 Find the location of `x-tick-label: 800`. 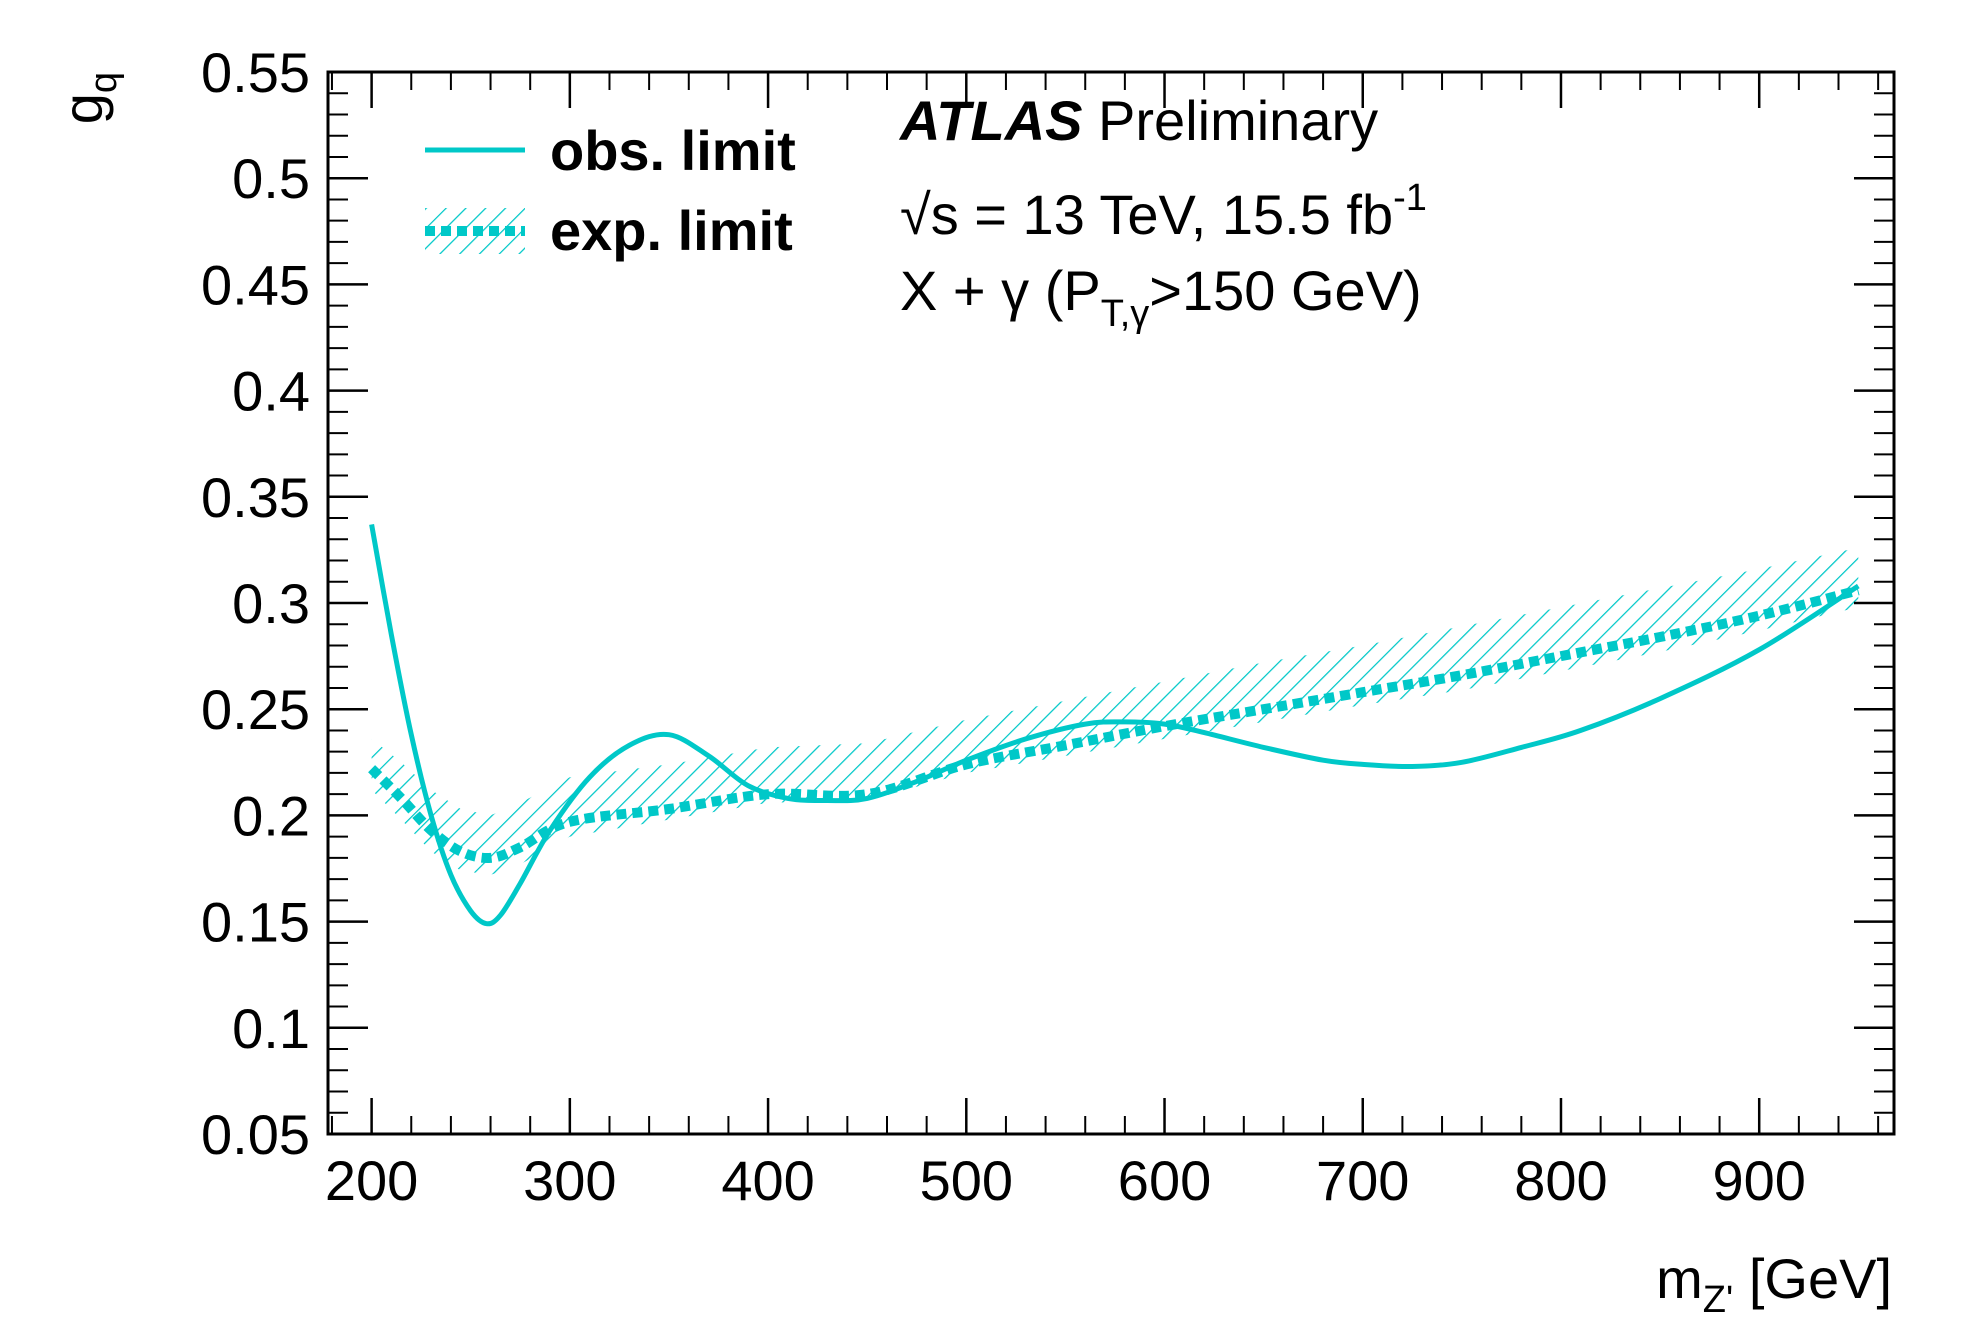

x-tick-label: 800 is located at coordinates (1560, 1180).